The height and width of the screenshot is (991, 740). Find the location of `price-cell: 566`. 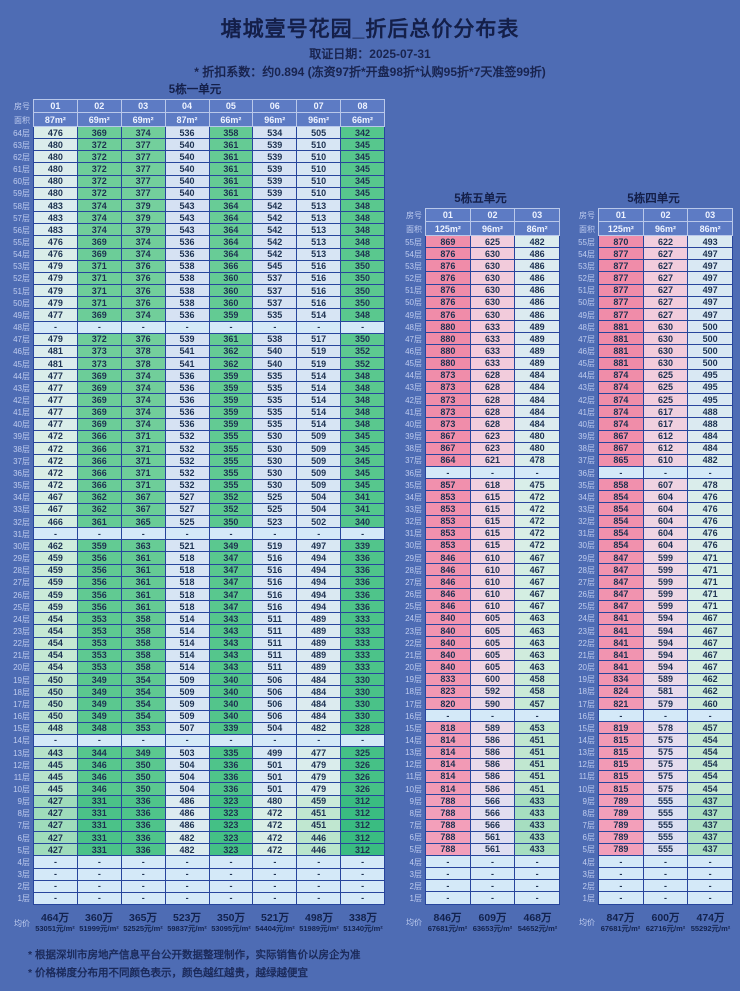

price-cell: 566 is located at coordinates (493, 825).